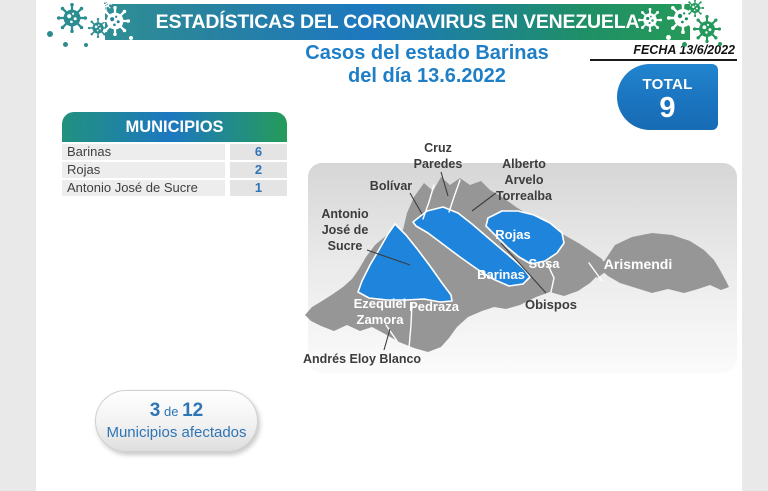  Describe the element at coordinates (512, 234) in the screenshot. I see `map-label-rojas: Rojas` at that location.